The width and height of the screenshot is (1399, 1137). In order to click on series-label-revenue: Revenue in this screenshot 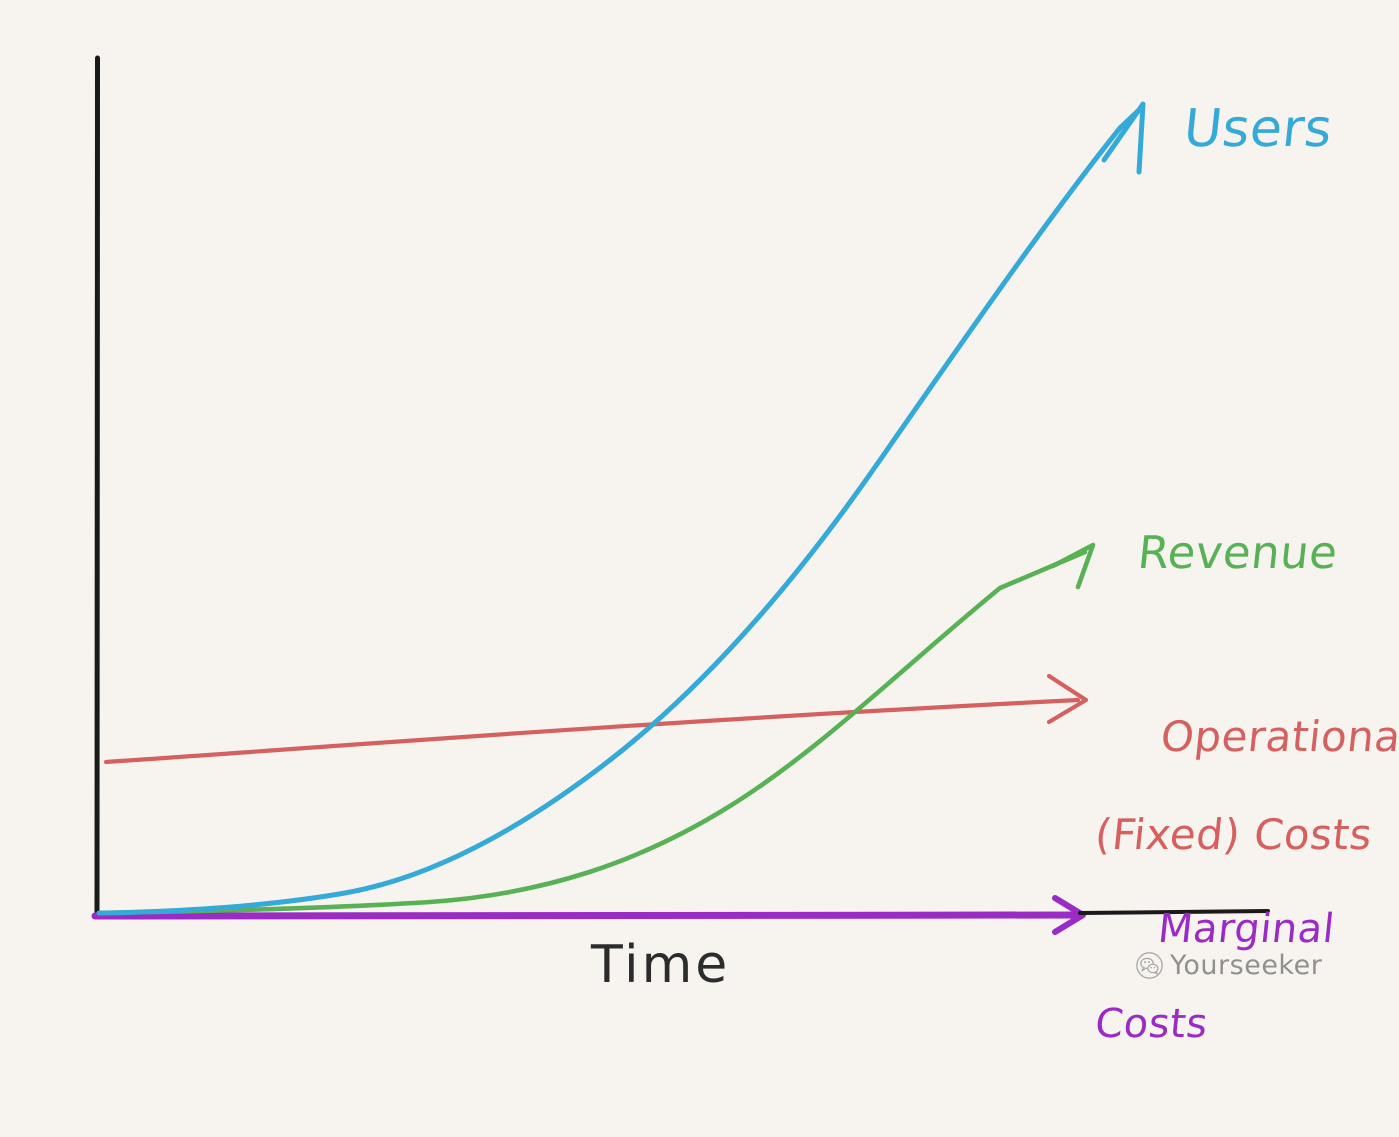, I will do `click(1238, 552)`.